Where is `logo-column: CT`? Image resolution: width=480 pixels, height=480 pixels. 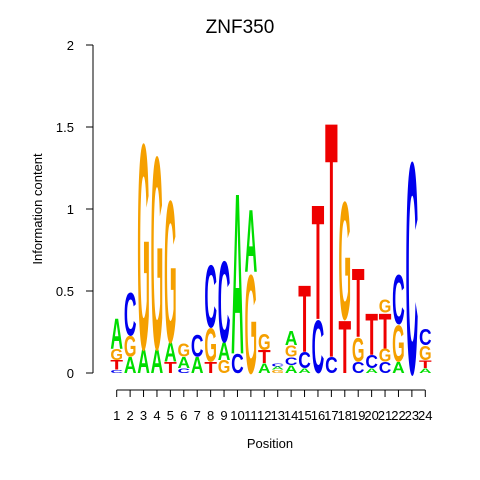
logo-column: CT is located at coordinates (331, 240).